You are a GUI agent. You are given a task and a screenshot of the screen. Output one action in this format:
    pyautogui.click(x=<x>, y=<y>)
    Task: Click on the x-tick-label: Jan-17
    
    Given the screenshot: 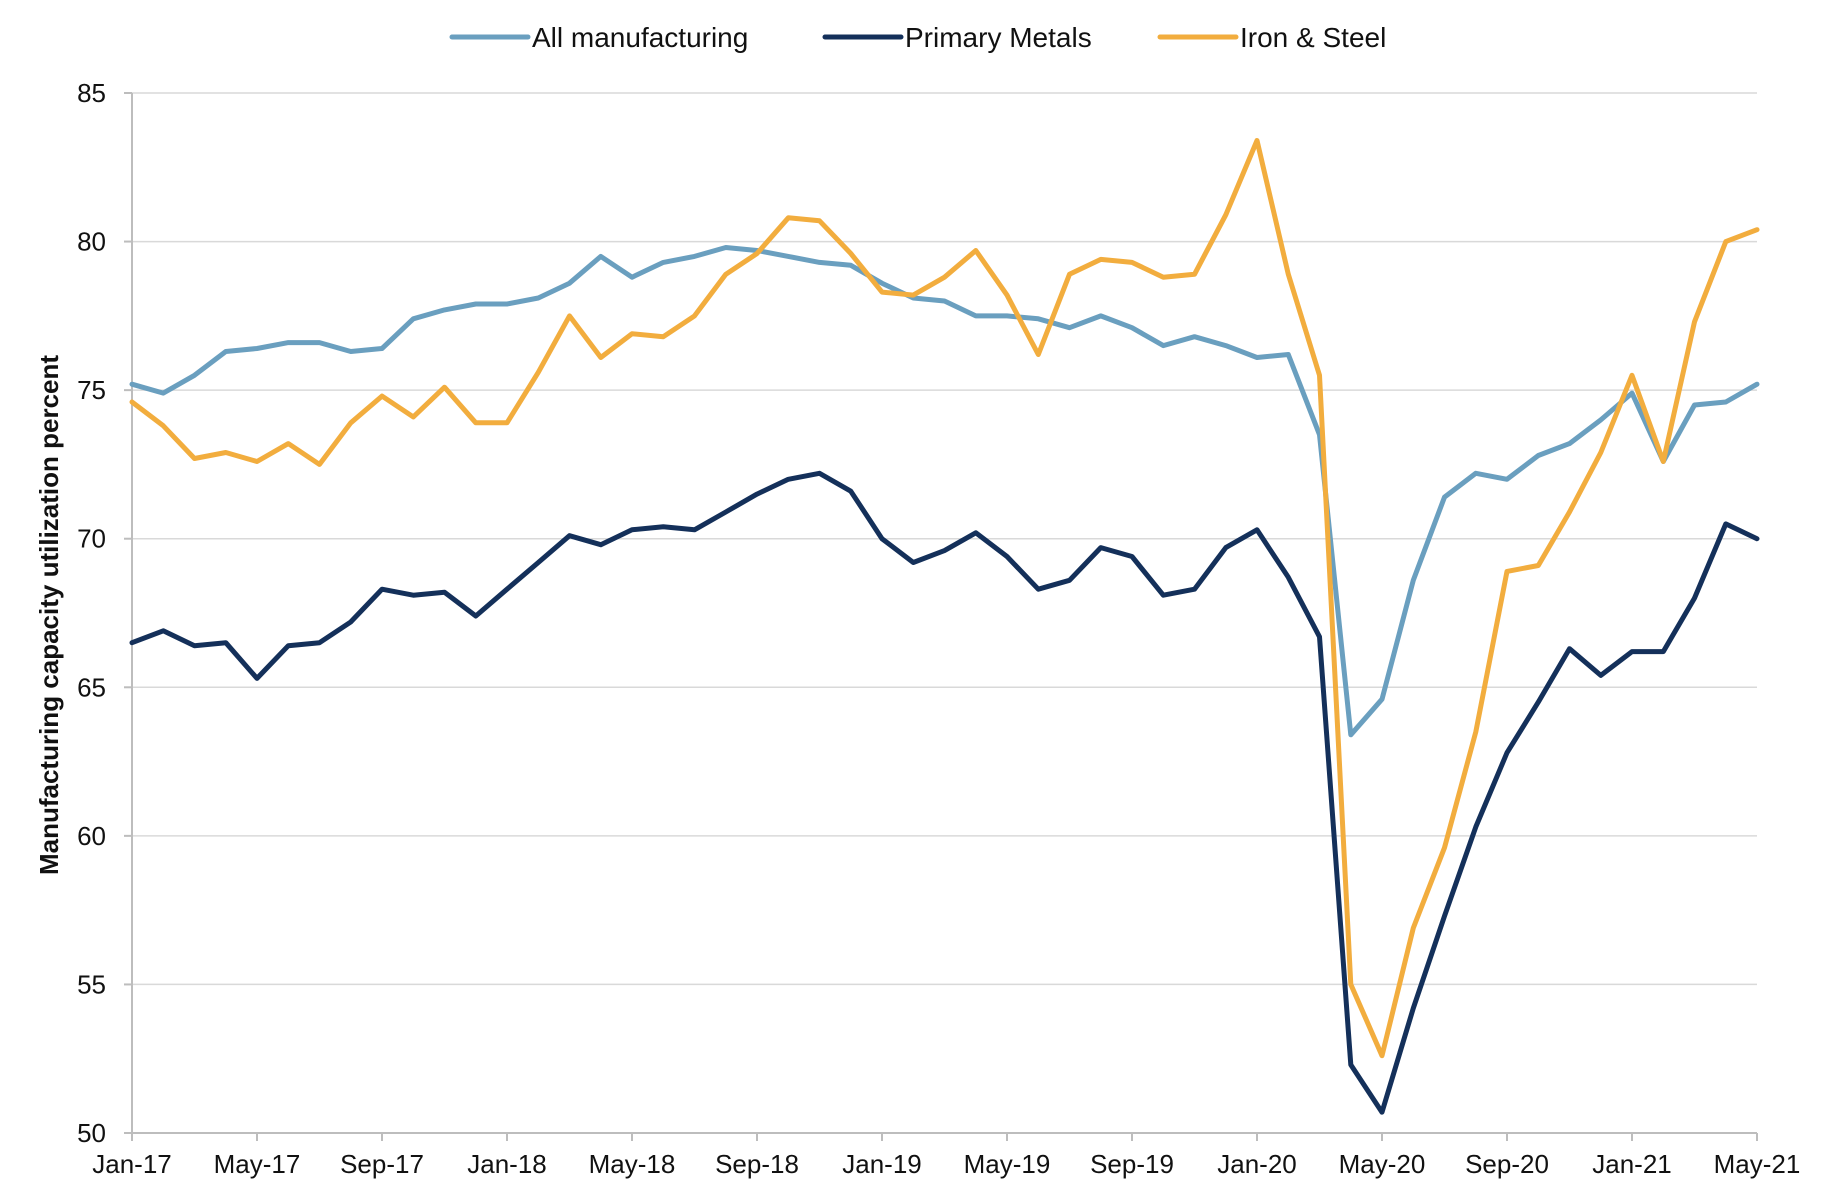 What is the action you would take?
    pyautogui.click(x=132, y=1164)
    